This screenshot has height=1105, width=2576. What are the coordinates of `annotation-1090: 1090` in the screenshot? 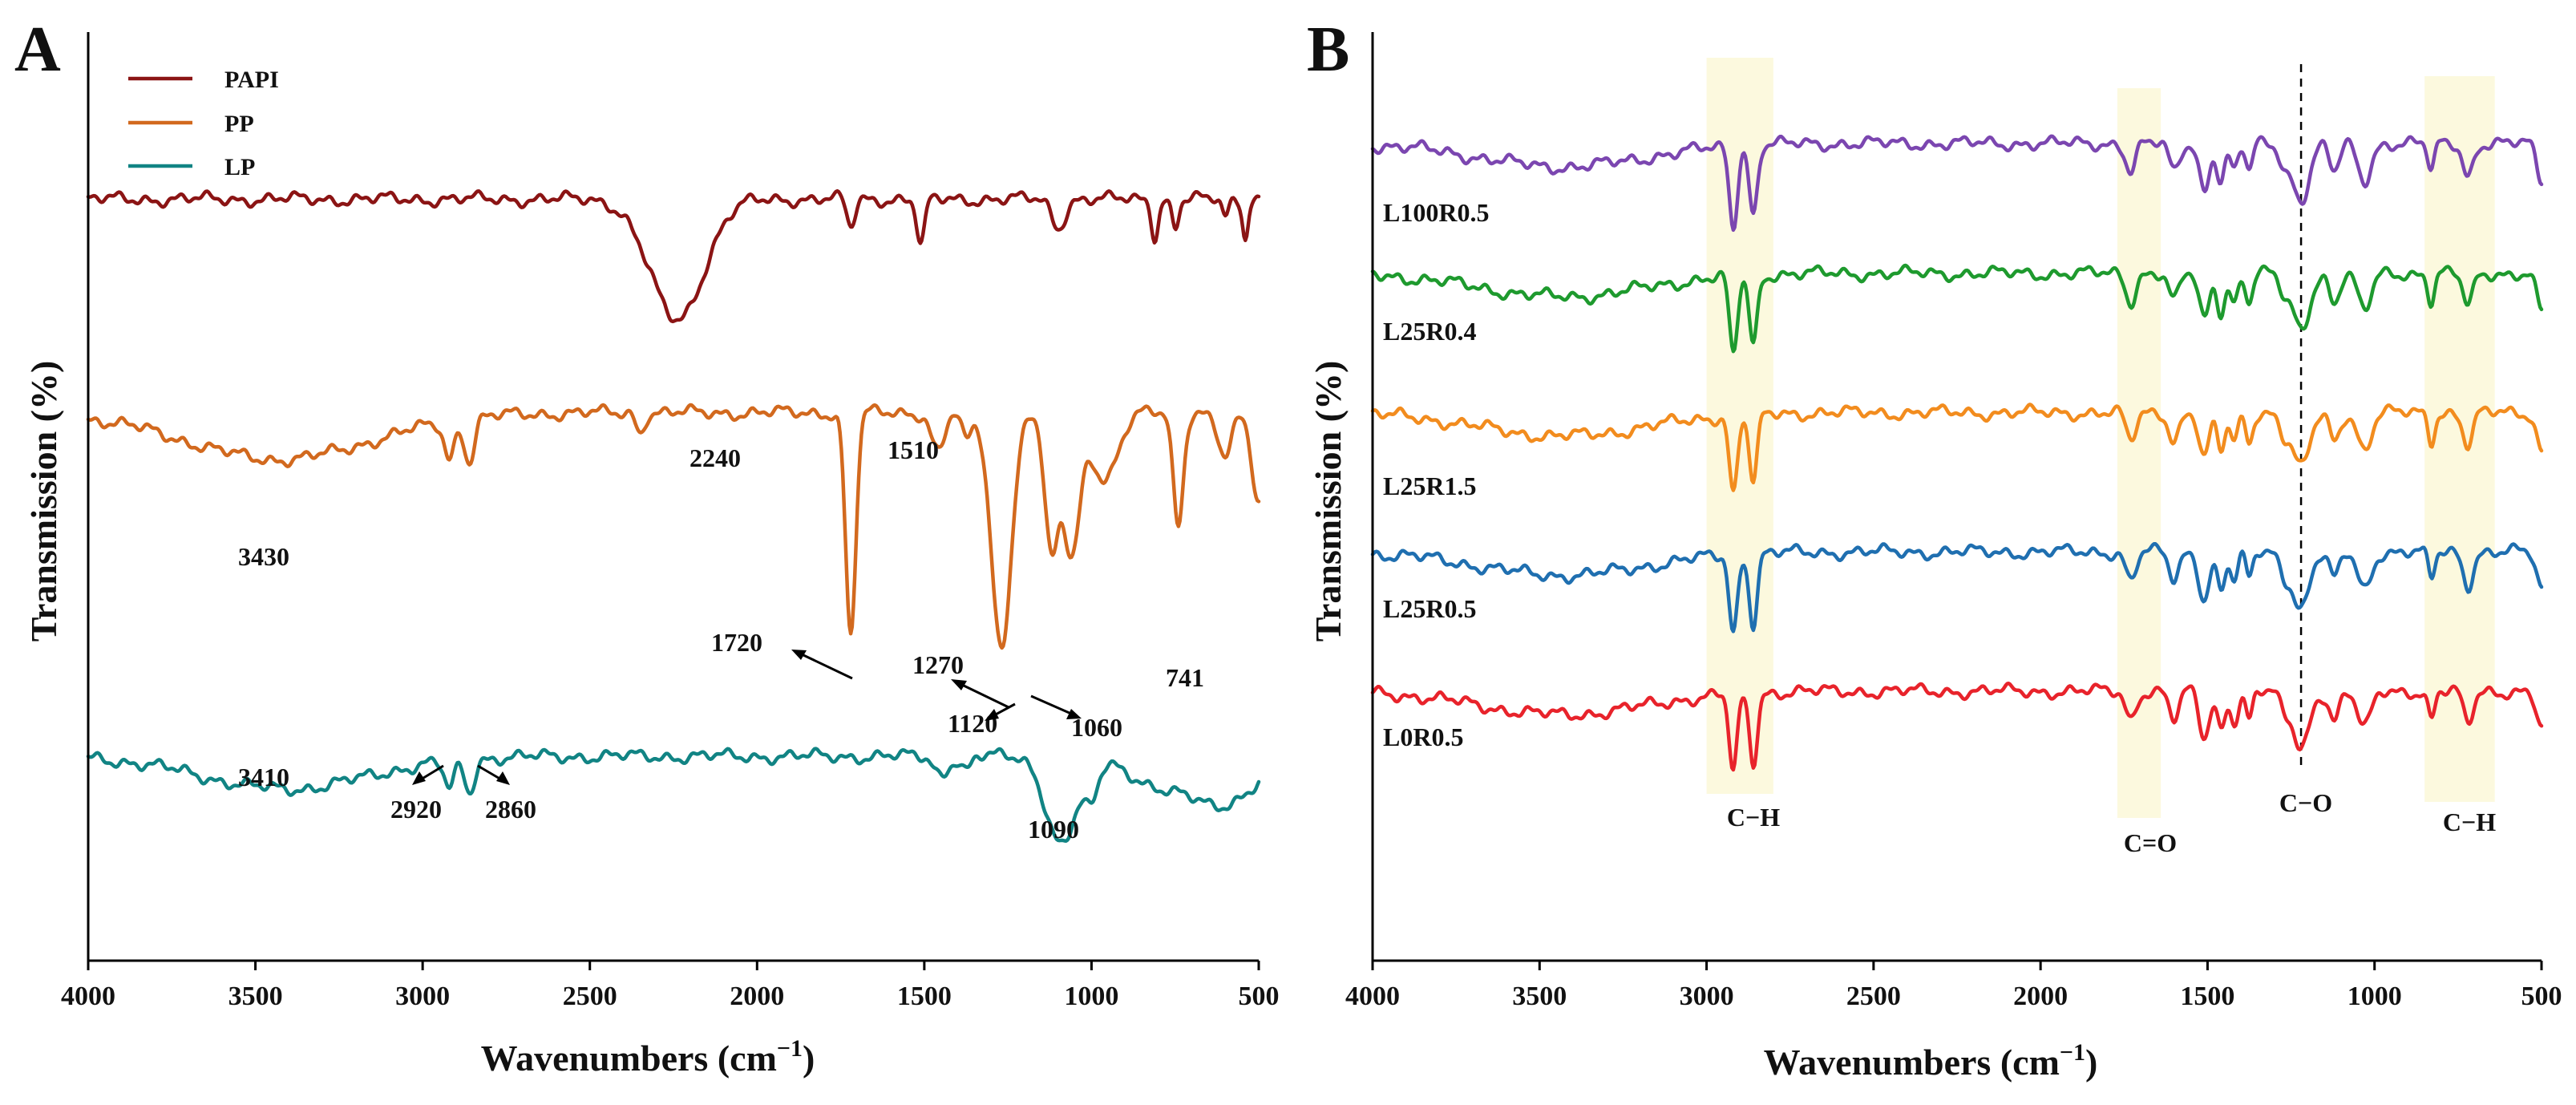 It's located at (1053, 830).